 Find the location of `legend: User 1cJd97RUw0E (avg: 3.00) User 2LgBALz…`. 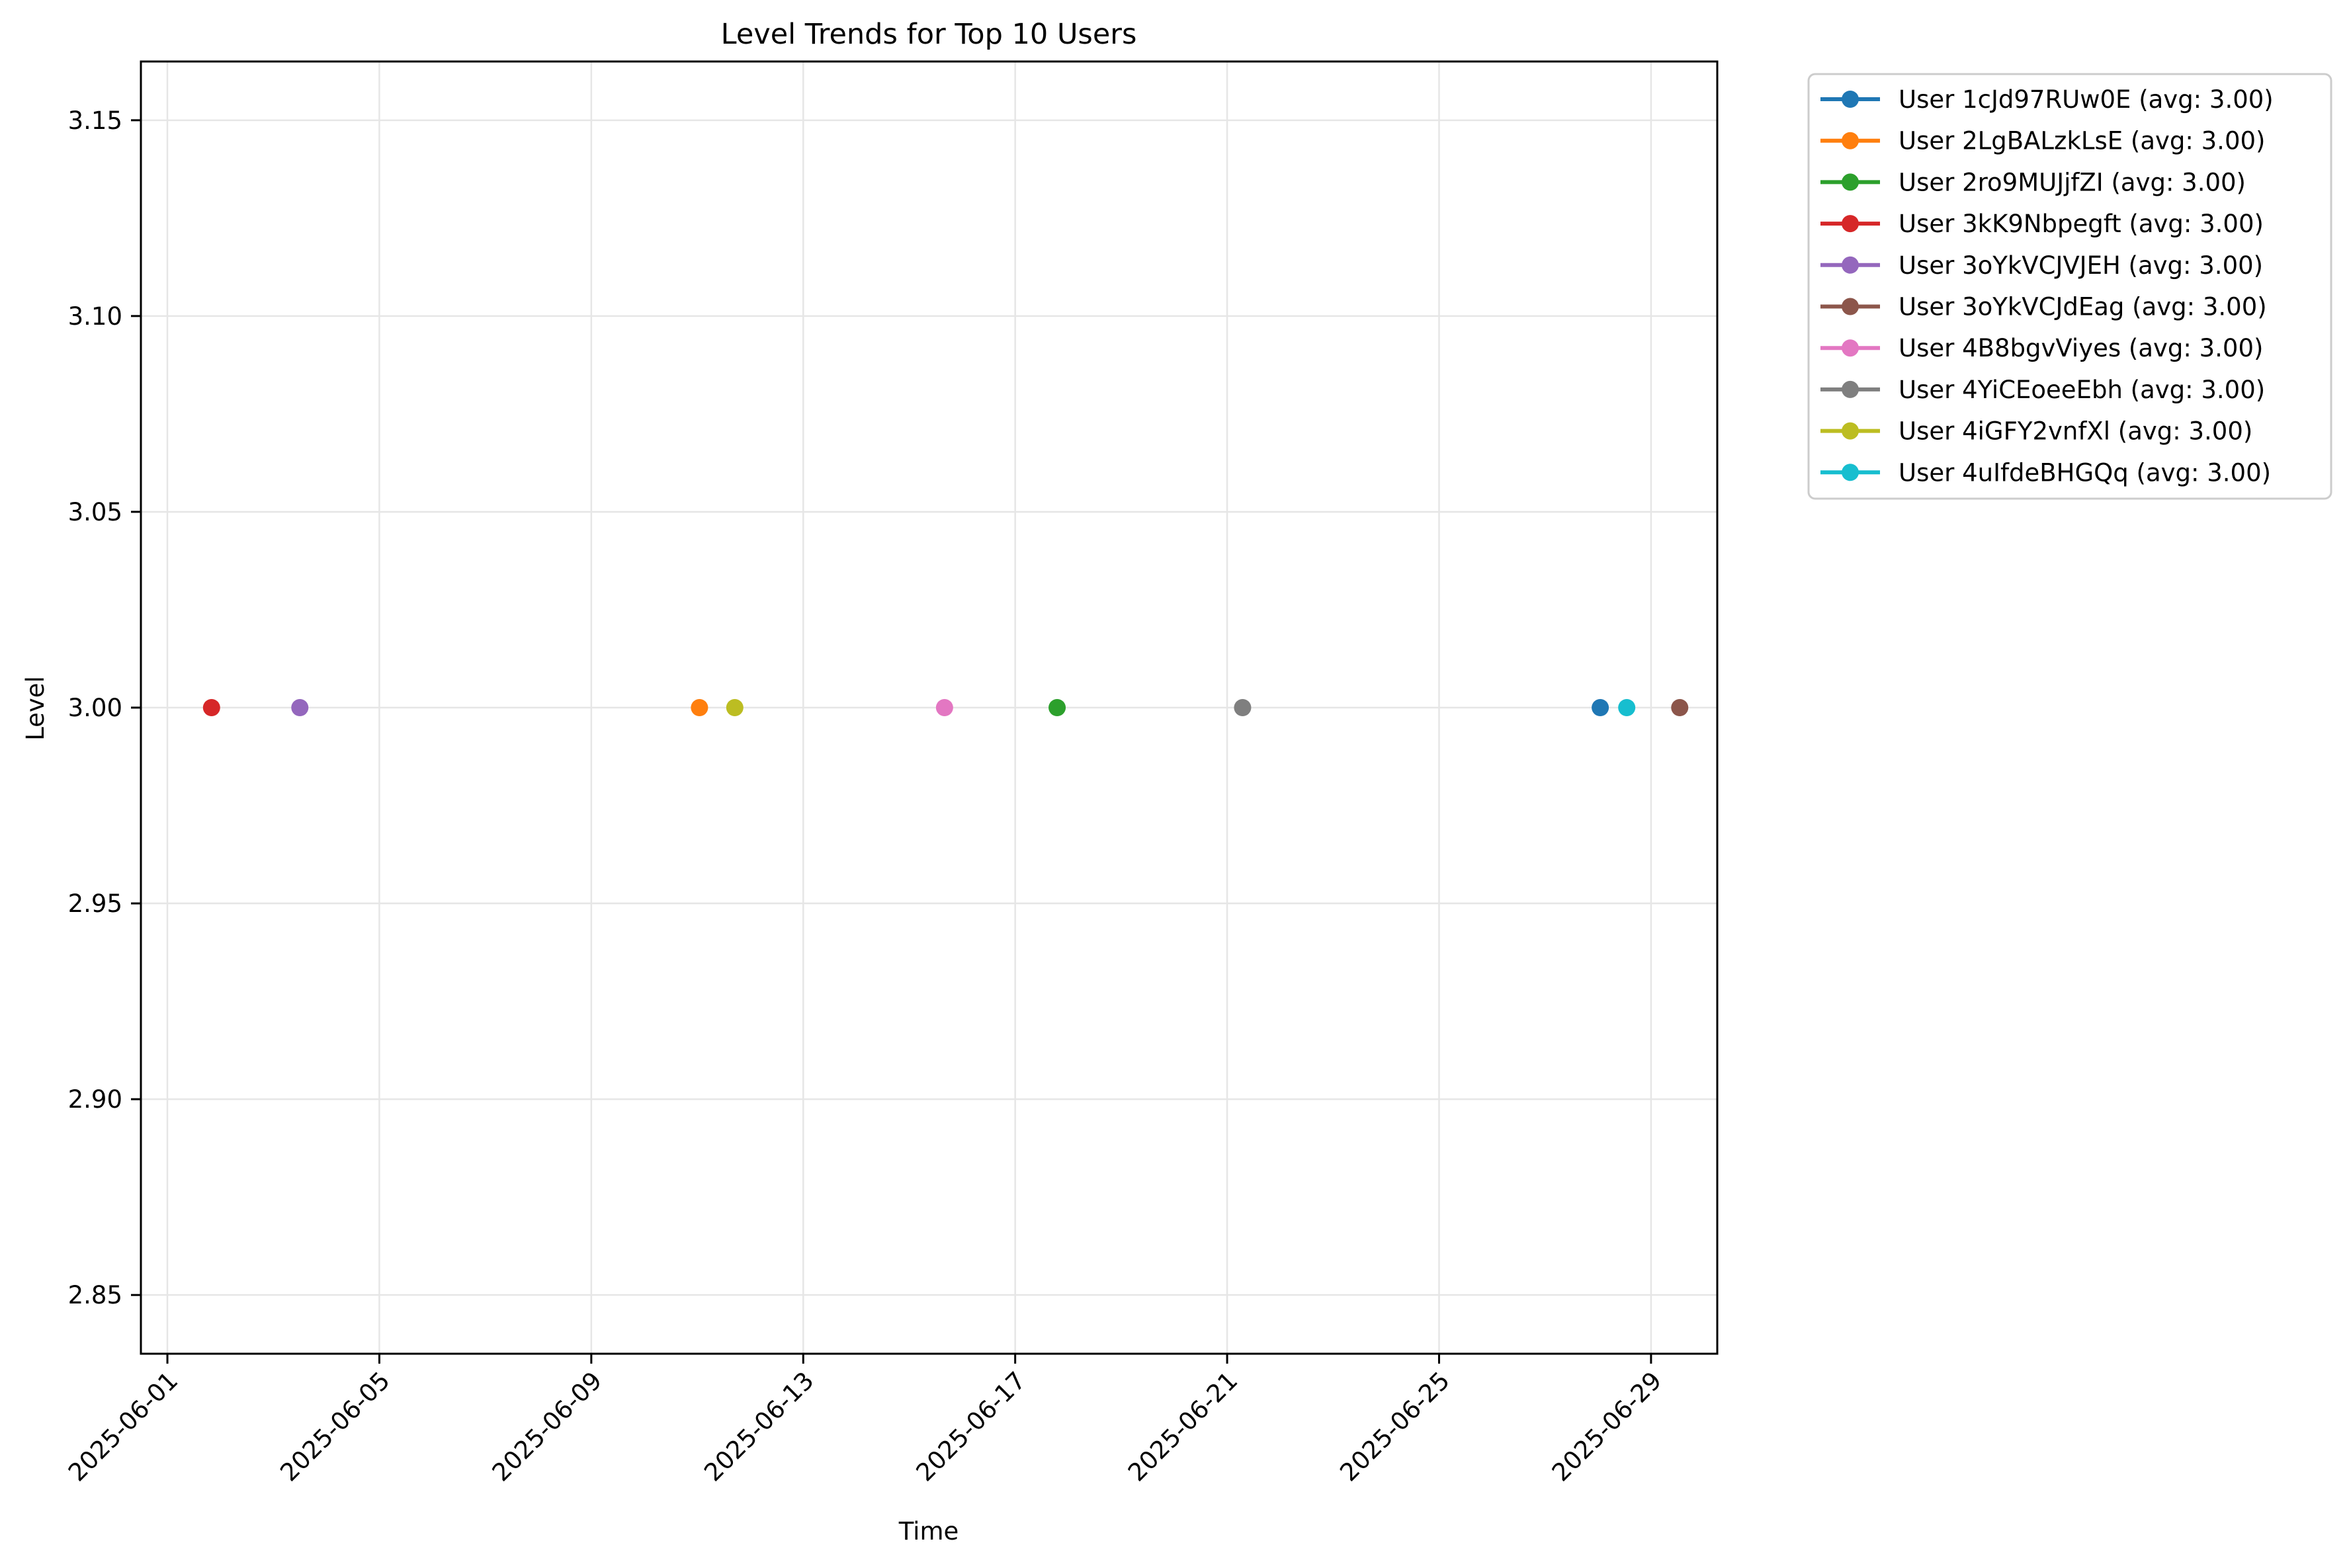

legend: User 1cJd97RUw0E (avg: 3.00) User 2LgBALz… is located at coordinates (2069, 286).